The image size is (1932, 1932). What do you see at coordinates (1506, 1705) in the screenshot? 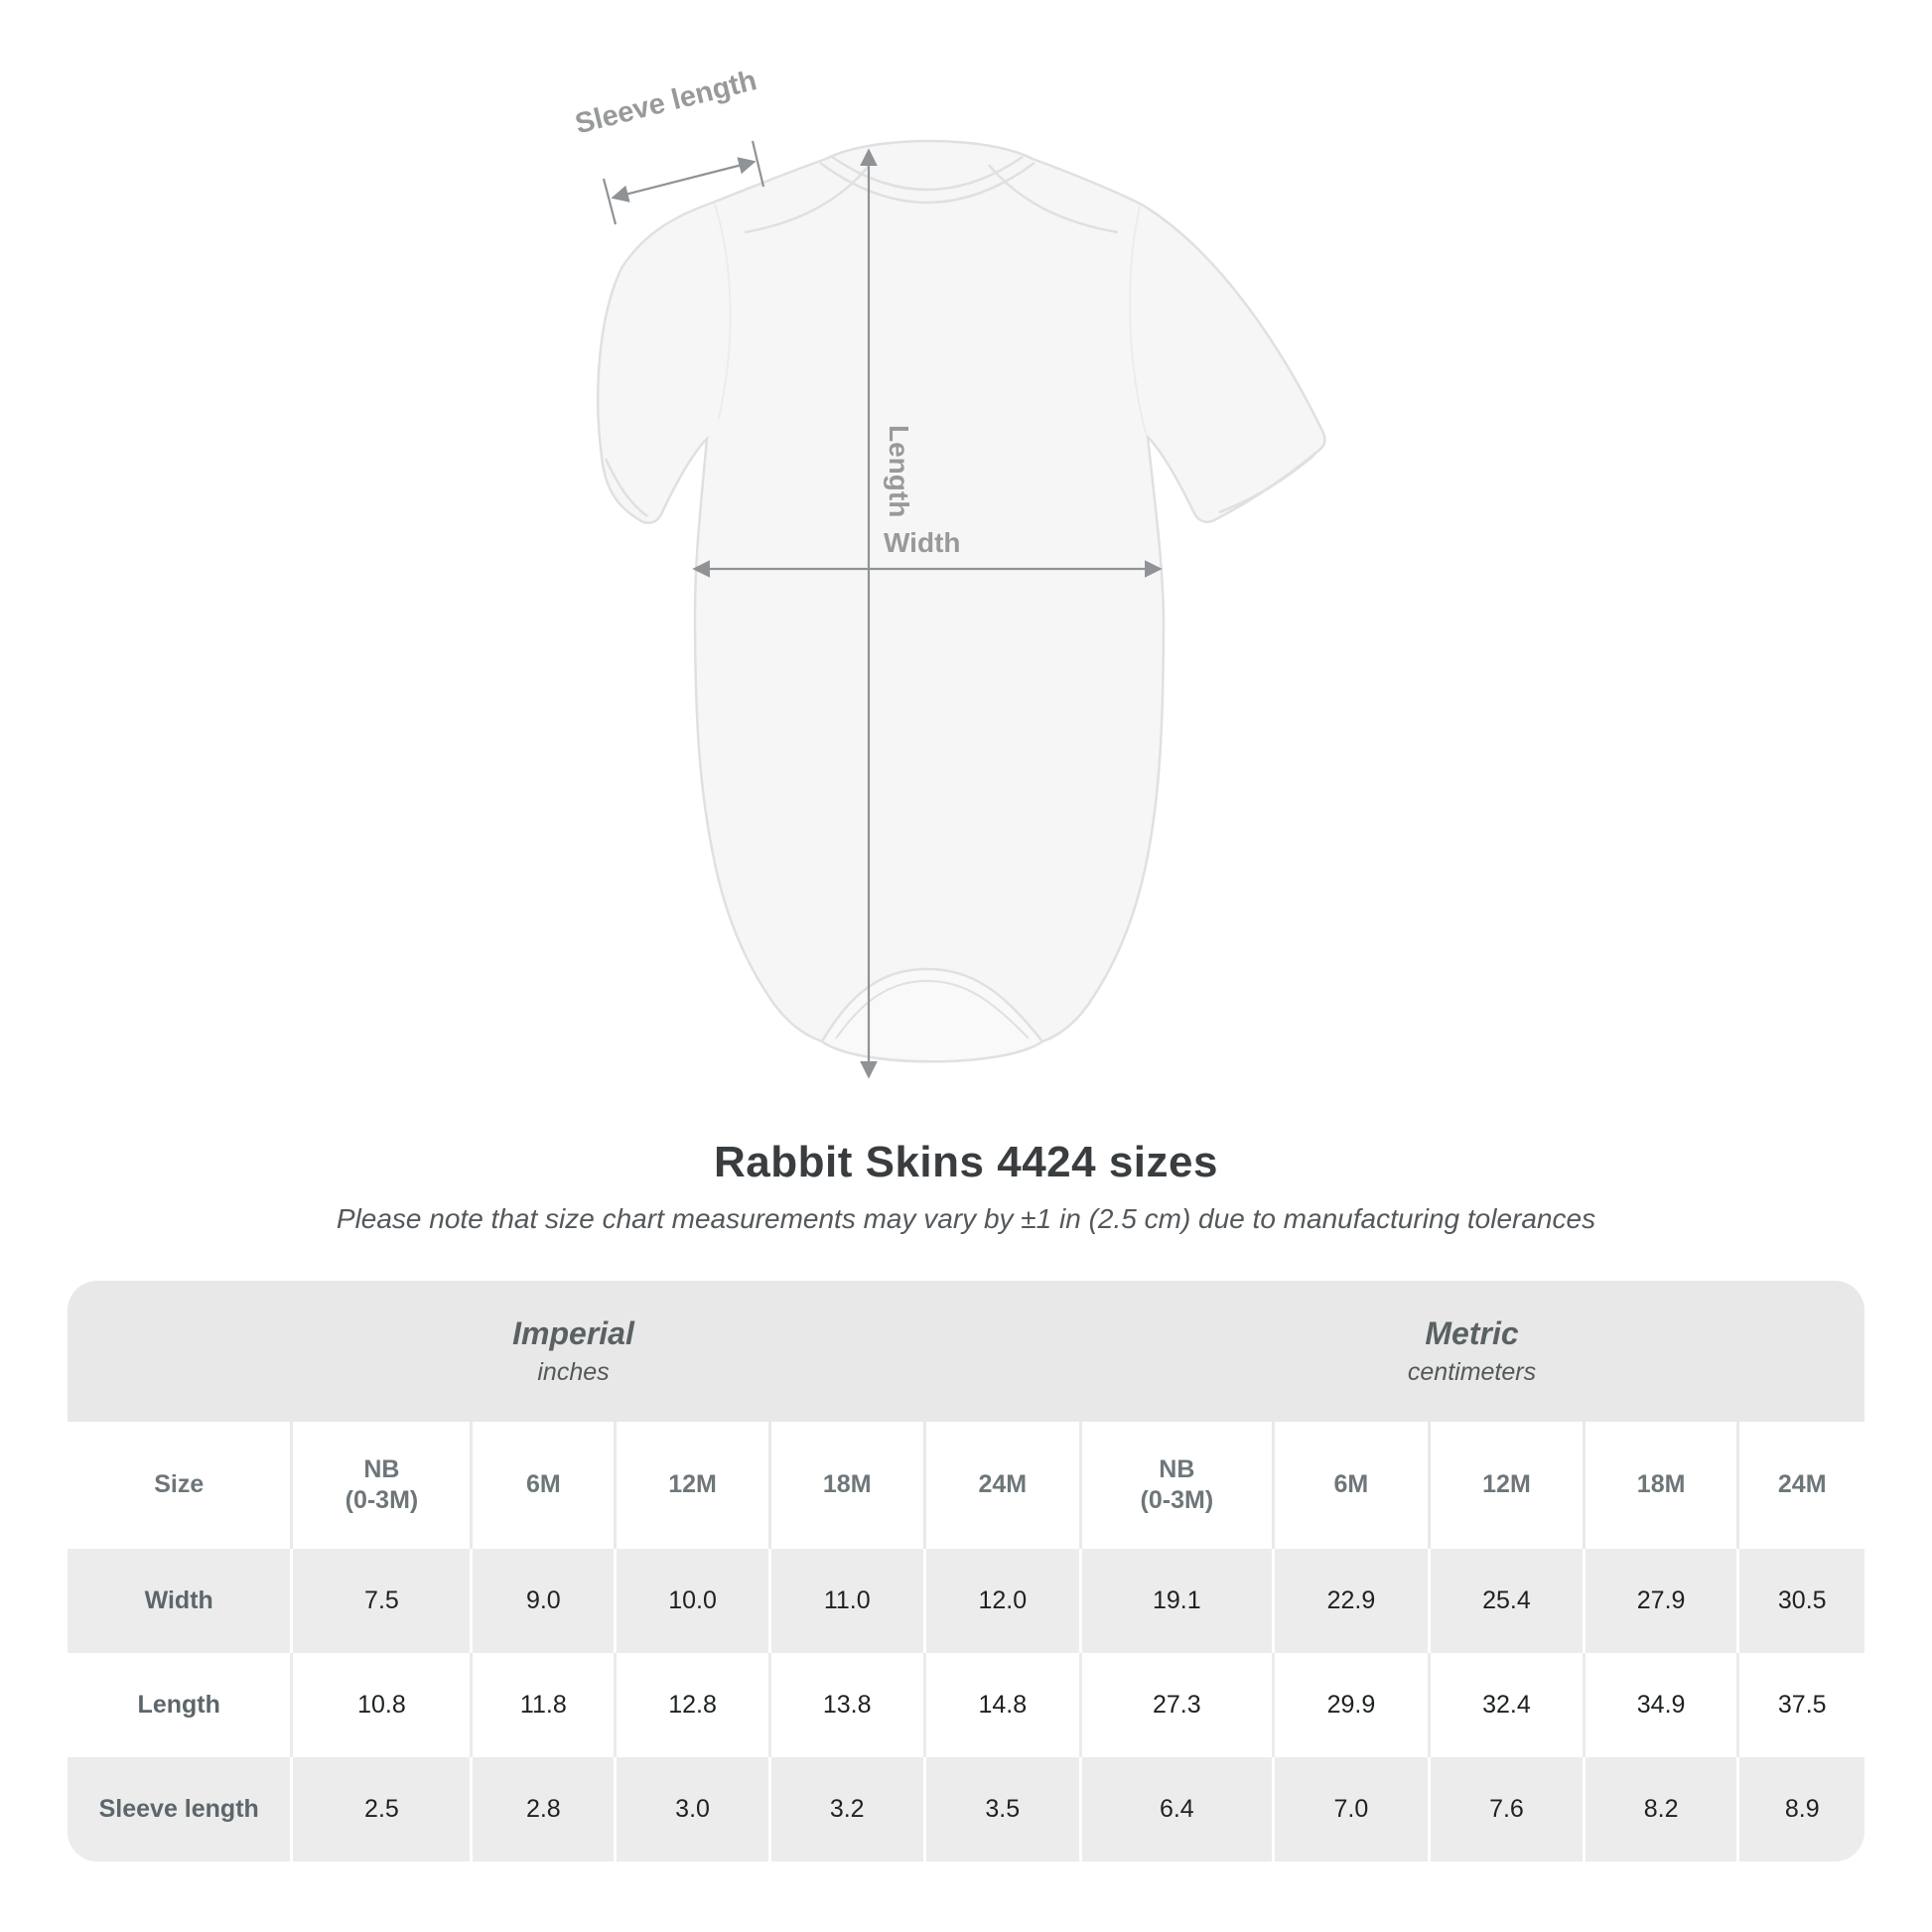
I see `table-cell: 32.4` at bounding box center [1506, 1705].